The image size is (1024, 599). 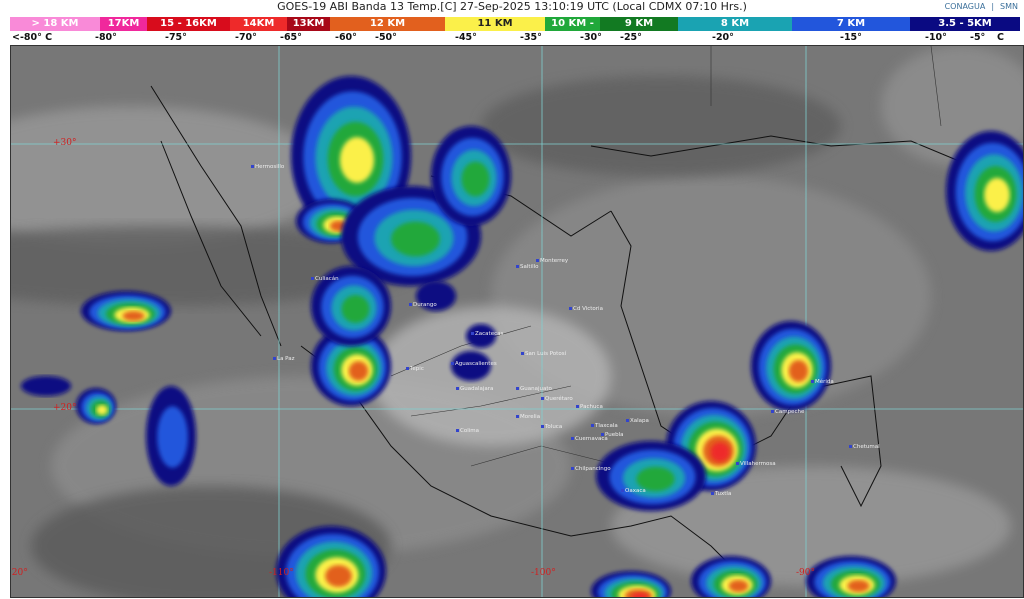 I want to click on scale-segment: 11 KM, so click(x=495, y=24).